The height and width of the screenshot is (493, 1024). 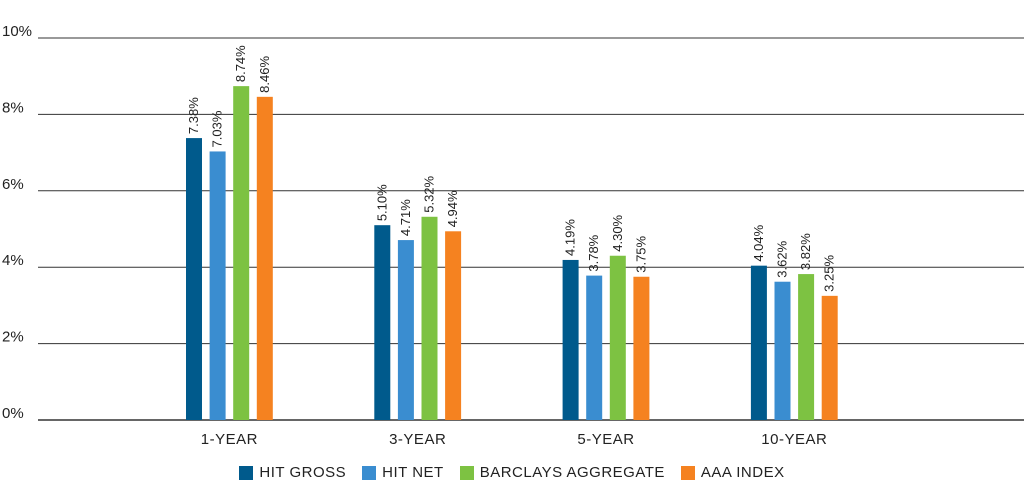 I want to click on data-label: 7.38%, so click(x=193, y=115).